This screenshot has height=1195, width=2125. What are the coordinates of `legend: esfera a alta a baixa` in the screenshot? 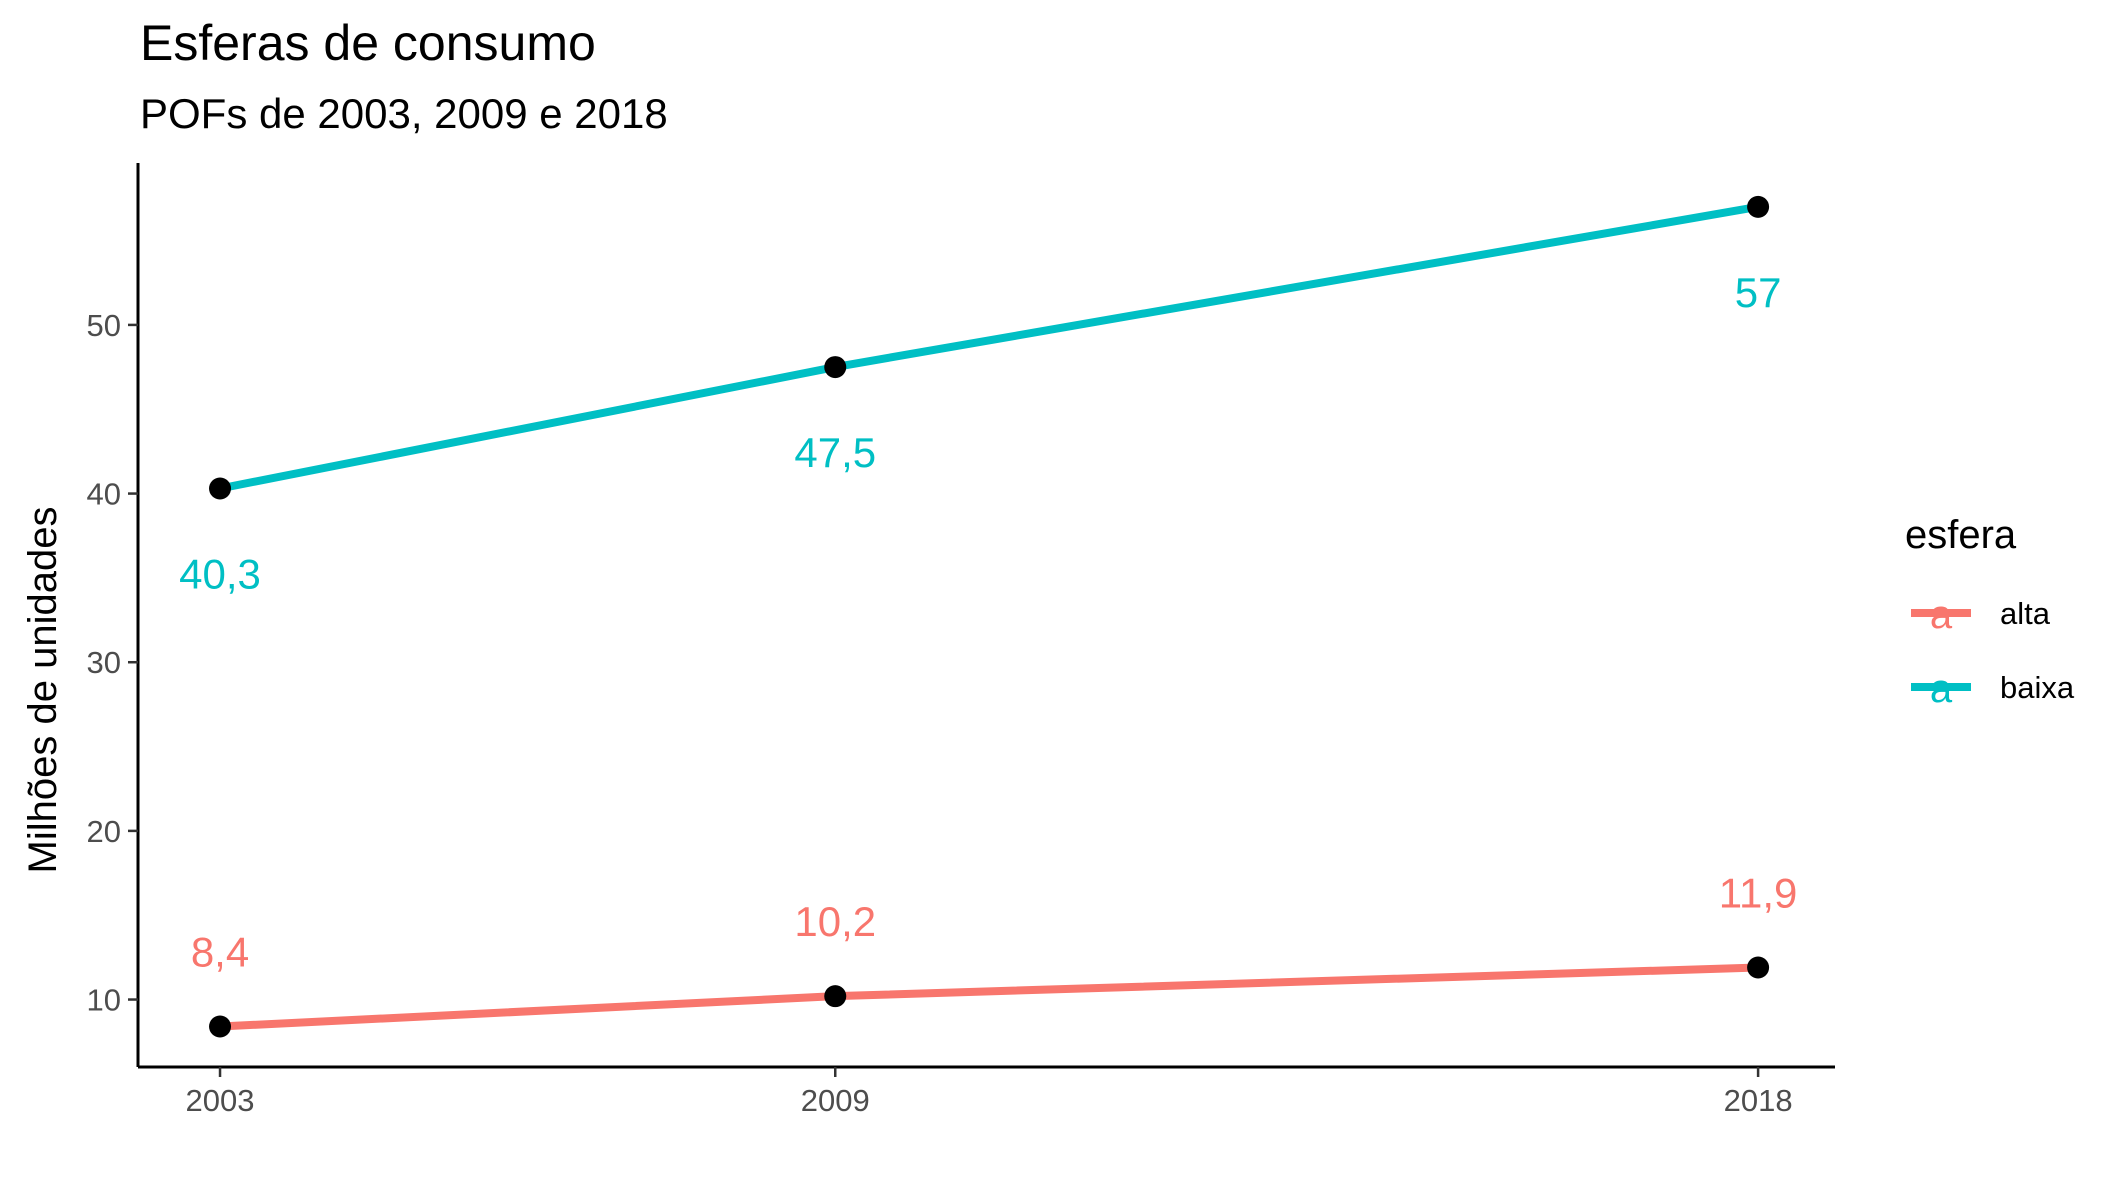 It's located at (1990, 612).